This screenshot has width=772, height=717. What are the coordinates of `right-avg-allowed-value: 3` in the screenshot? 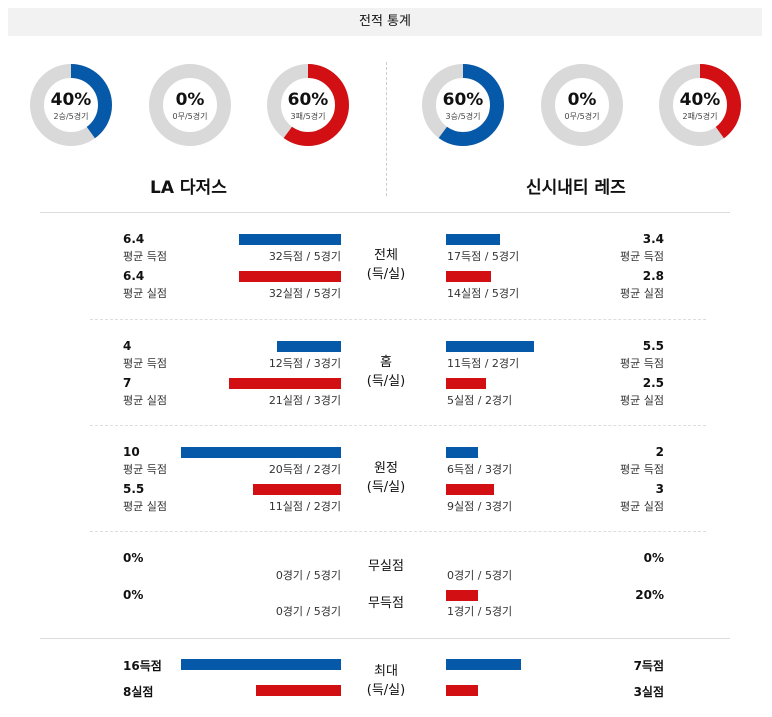 It's located at (659, 489).